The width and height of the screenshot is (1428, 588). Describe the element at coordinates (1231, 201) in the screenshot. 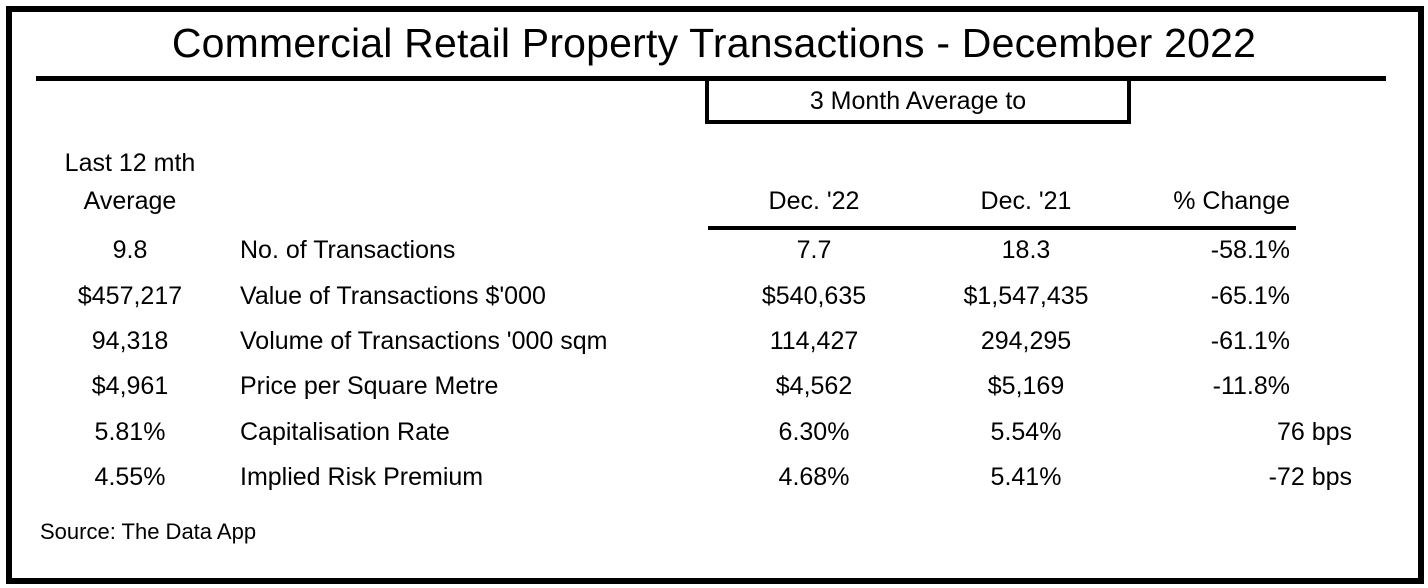

I see `column-header-change: % Change` at that location.